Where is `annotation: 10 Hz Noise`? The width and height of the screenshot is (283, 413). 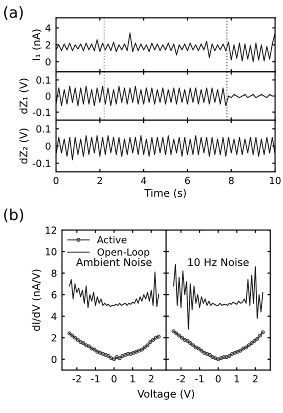 annotation: 10 Hz Noise is located at coordinates (218, 262).